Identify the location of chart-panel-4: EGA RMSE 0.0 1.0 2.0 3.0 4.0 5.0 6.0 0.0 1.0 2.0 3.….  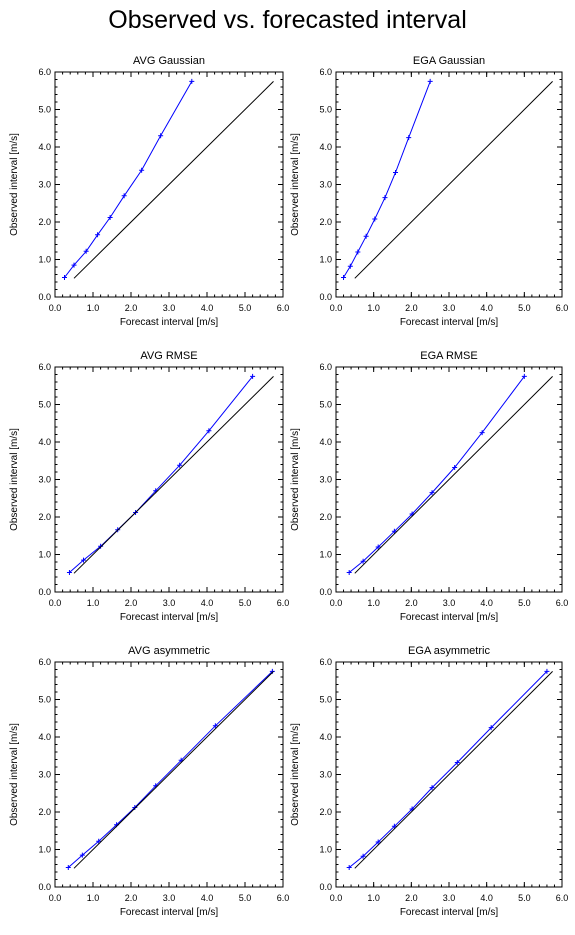
(429, 486).